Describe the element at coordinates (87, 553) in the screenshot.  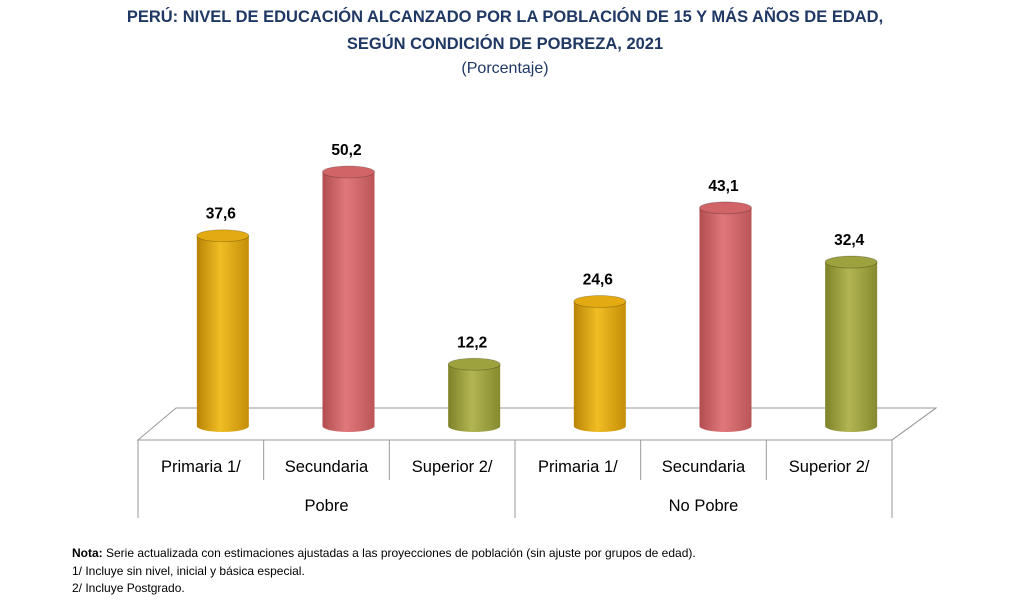
I see `nota-label: Nota:` at that location.